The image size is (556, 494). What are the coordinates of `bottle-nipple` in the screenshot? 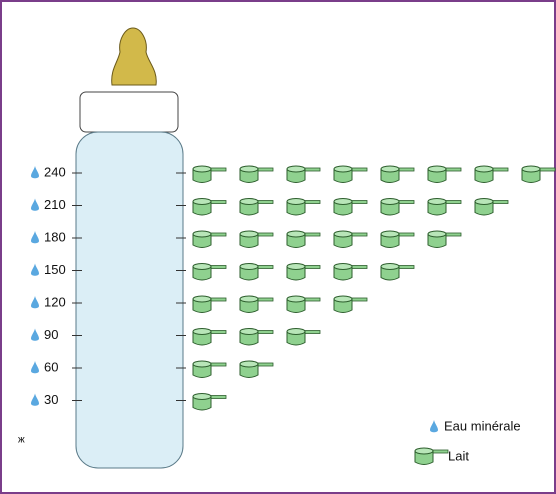 It's located at (134, 56).